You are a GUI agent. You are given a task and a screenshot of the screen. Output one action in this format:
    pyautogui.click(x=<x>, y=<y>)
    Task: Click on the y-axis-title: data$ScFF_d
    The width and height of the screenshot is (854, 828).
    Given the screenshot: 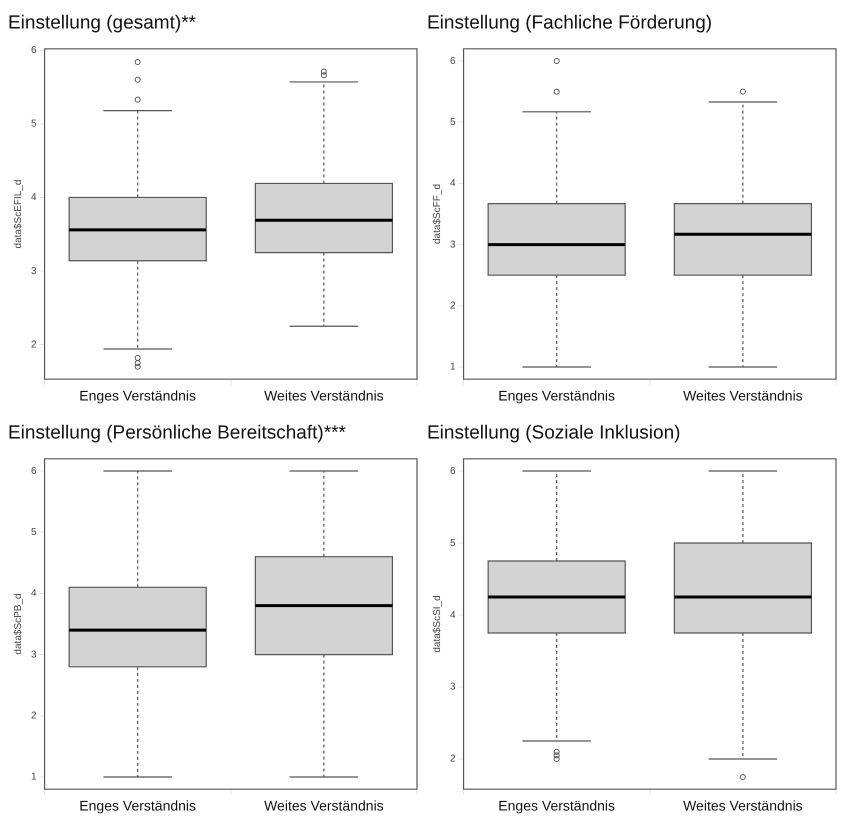 What is the action you would take?
    pyautogui.click(x=437, y=214)
    